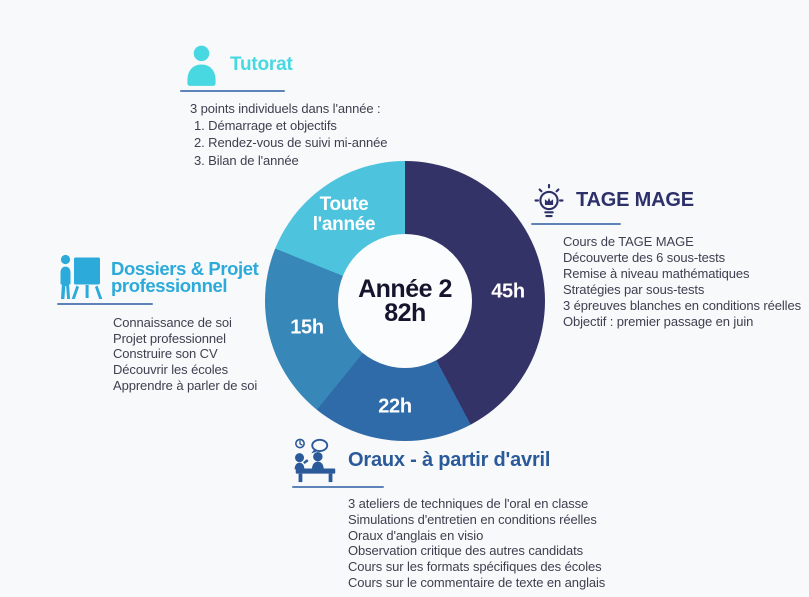 This screenshot has height=597, width=809. What do you see at coordinates (322, 160) in the screenshot?
I see `list-item: Bilan de l'année` at bounding box center [322, 160].